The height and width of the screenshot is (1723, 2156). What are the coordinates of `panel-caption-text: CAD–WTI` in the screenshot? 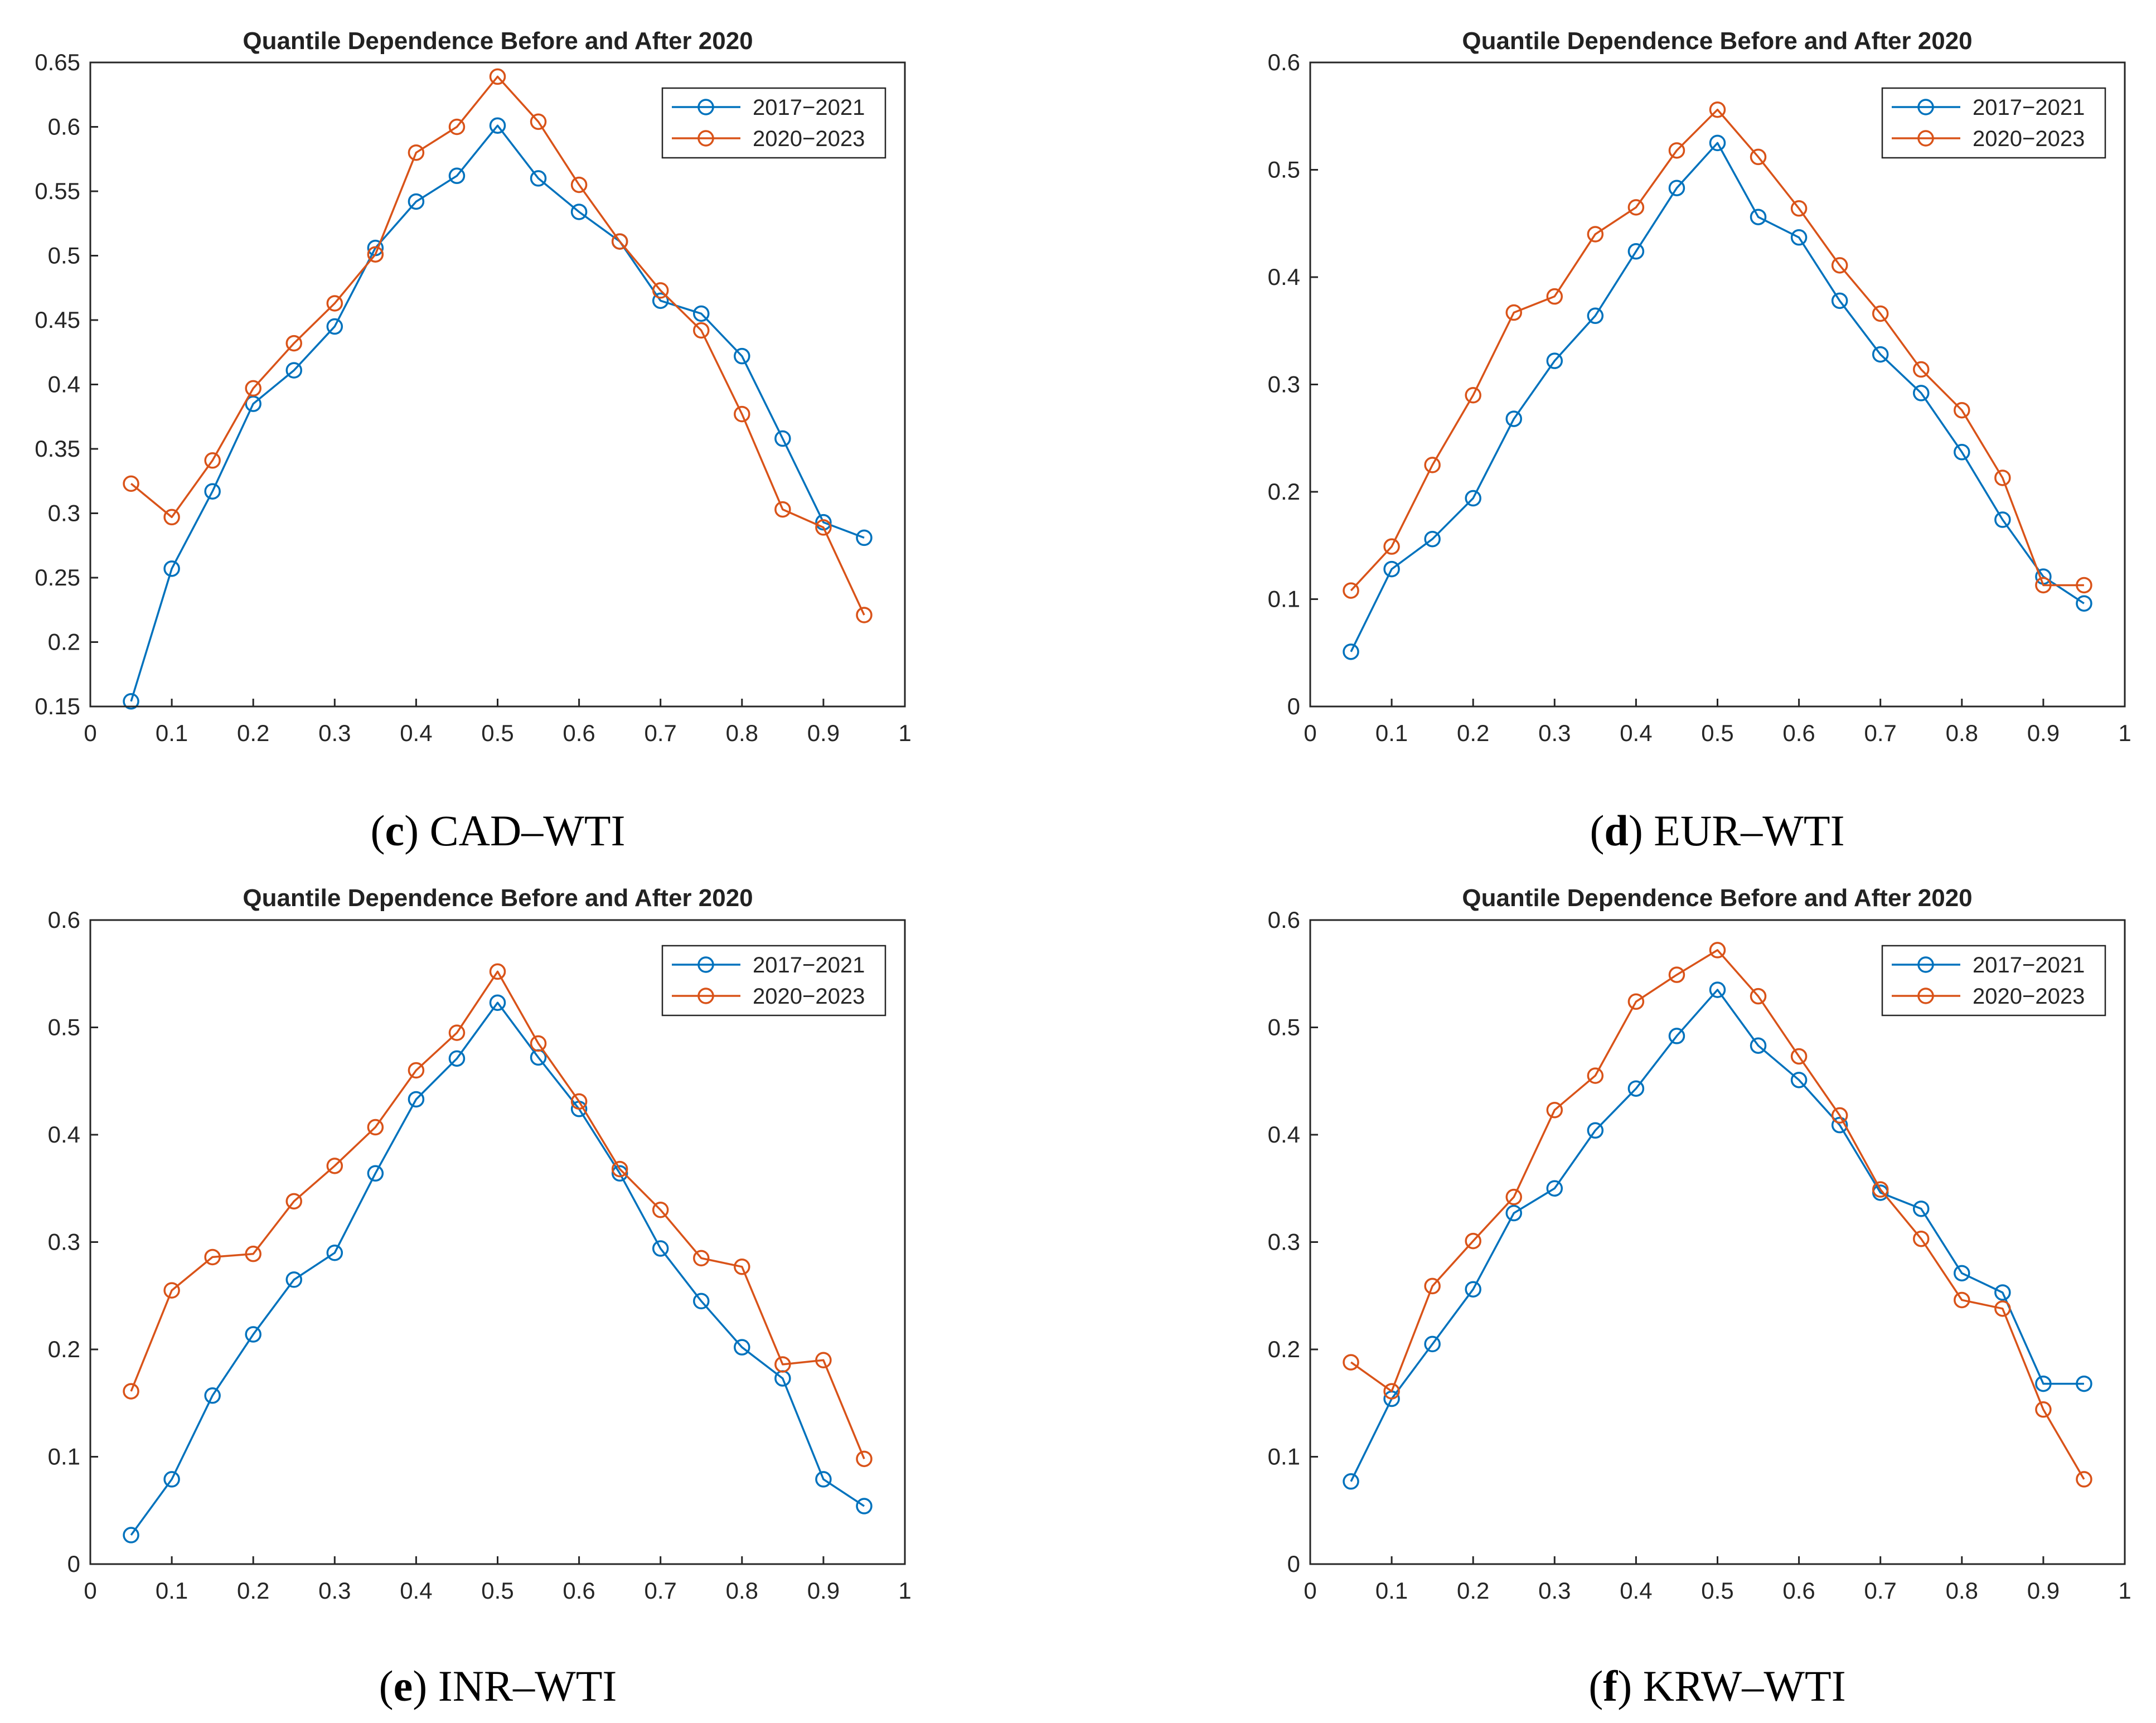 It's located at (528, 831).